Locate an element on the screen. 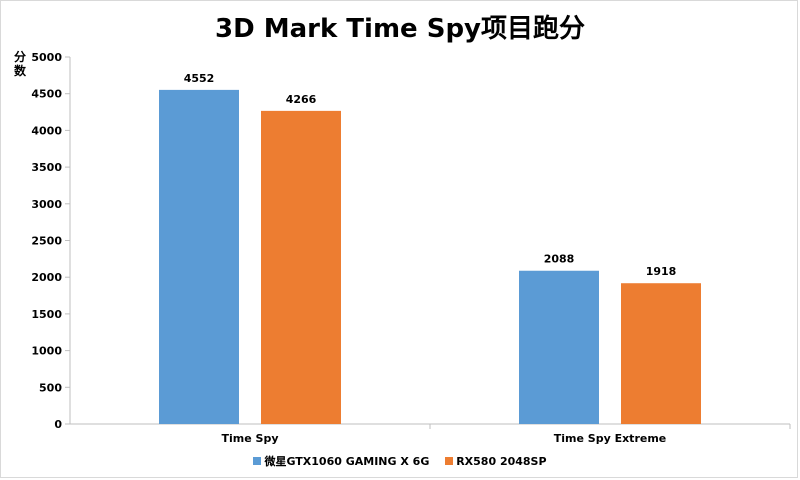 The width and height of the screenshot is (800, 480). legend: 微星GTX1060 GAMING X 6G RX580 2048SP is located at coordinates (400, 461).